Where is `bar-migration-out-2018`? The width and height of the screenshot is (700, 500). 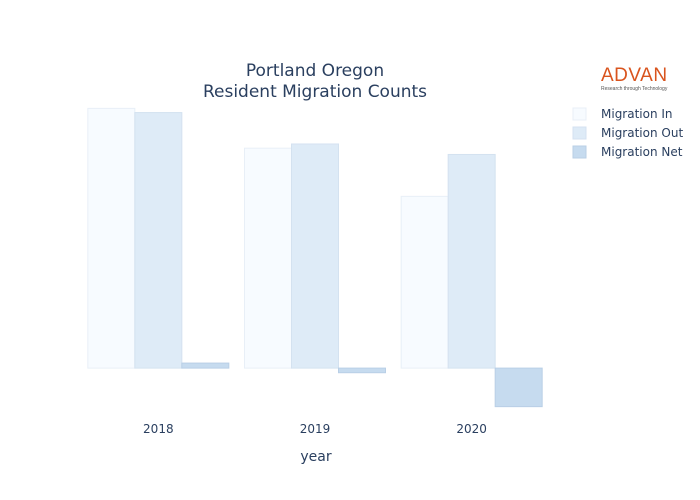
bar-migration-out-2018 is located at coordinates (158, 240).